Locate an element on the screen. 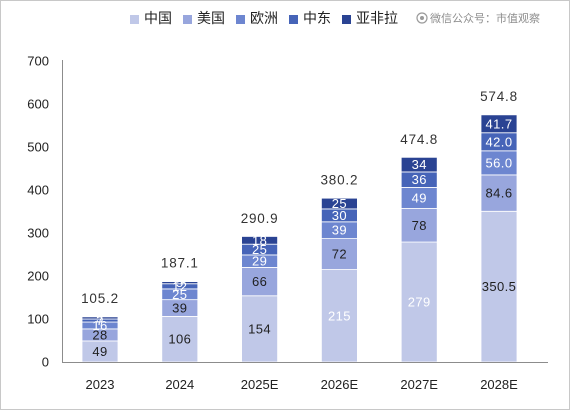 The width and height of the screenshot is (570, 410). bar-2026e-asia-africa-latam is located at coordinates (339, 203).